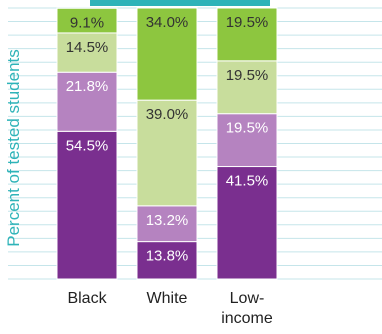  I want to click on x-tick-label: Black, so click(87, 298).